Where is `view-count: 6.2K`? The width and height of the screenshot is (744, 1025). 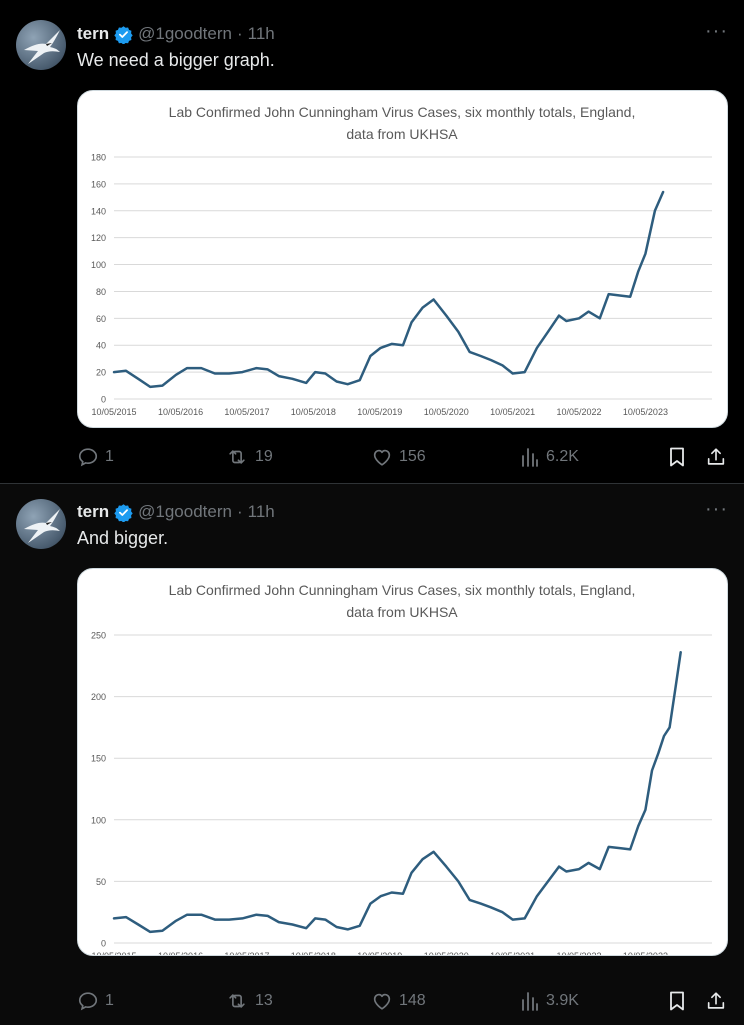 view-count: 6.2K is located at coordinates (562, 456).